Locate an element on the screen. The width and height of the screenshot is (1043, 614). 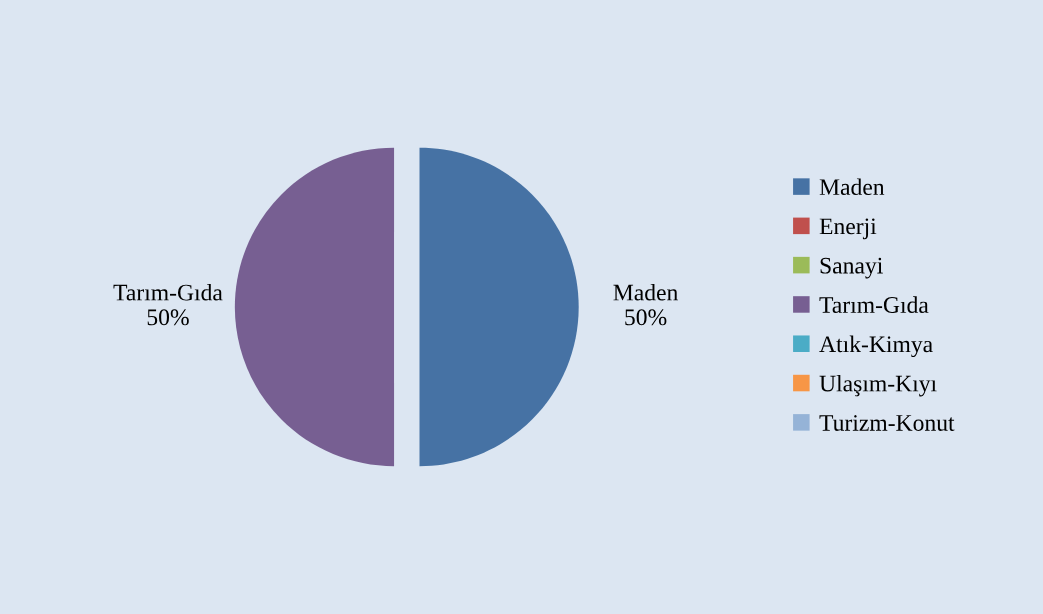
legend-label: Maden is located at coordinates (852, 187).